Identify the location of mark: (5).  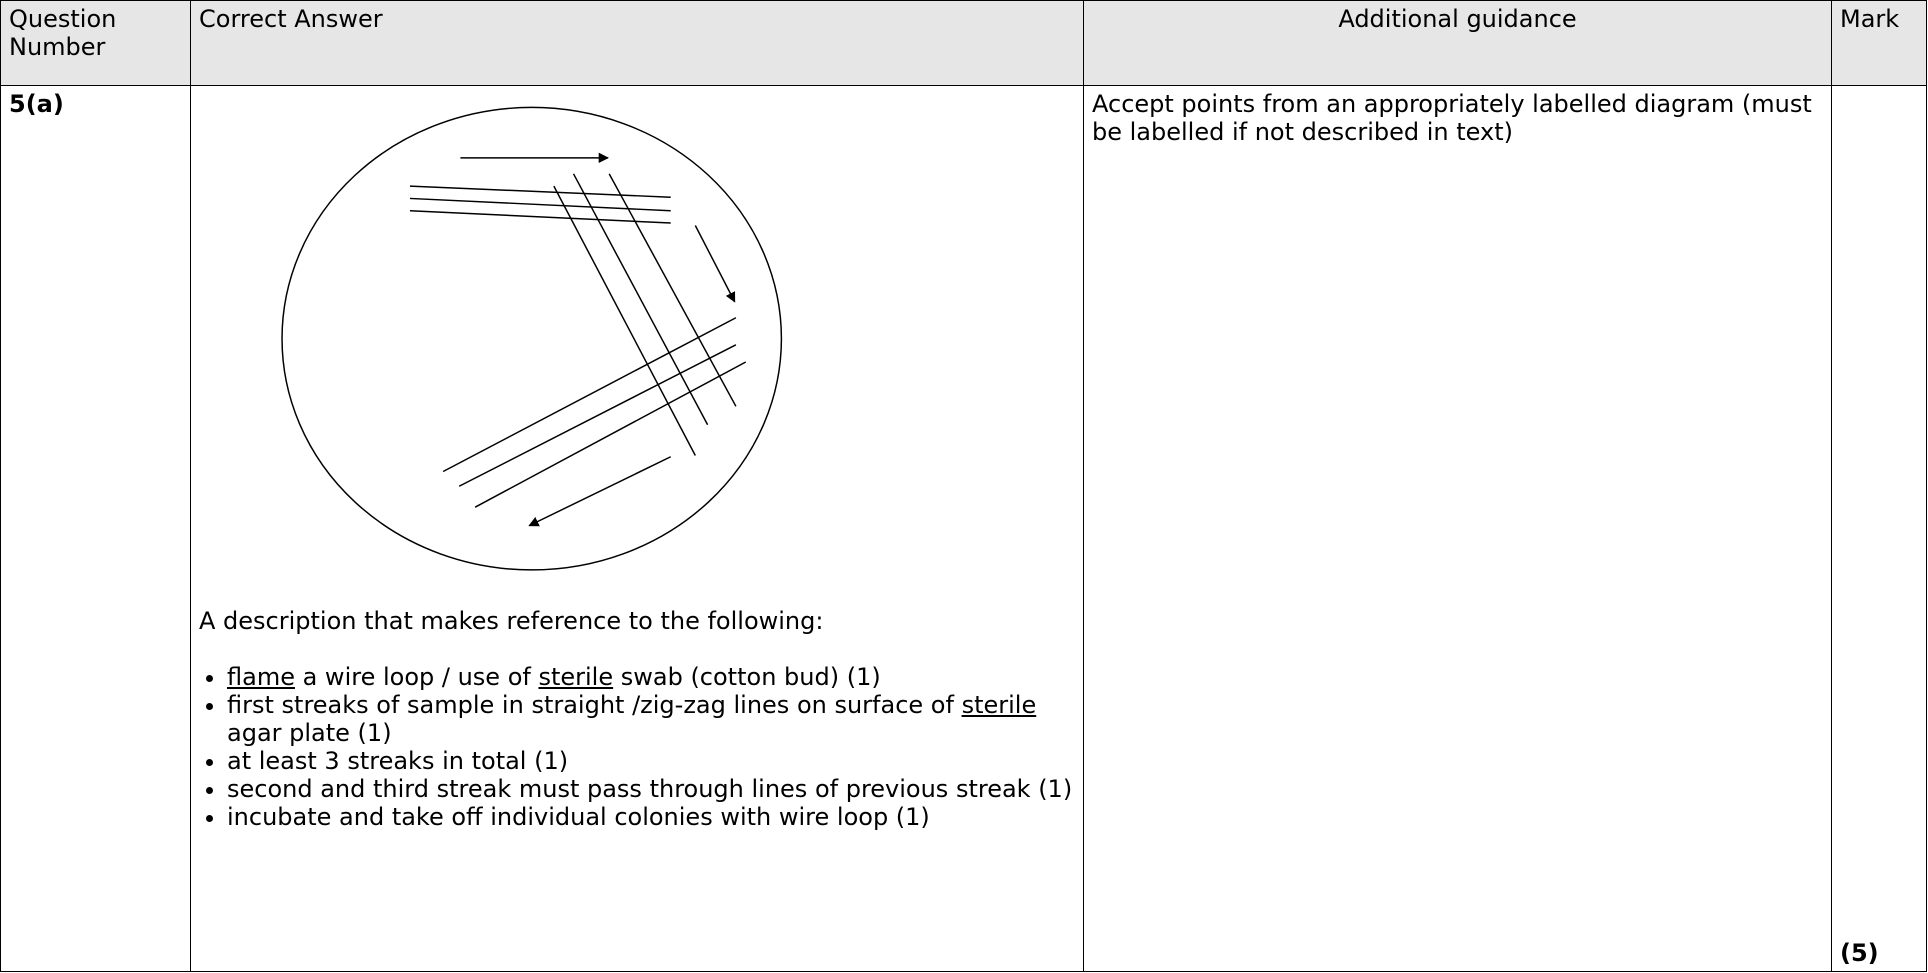
(1879, 528).